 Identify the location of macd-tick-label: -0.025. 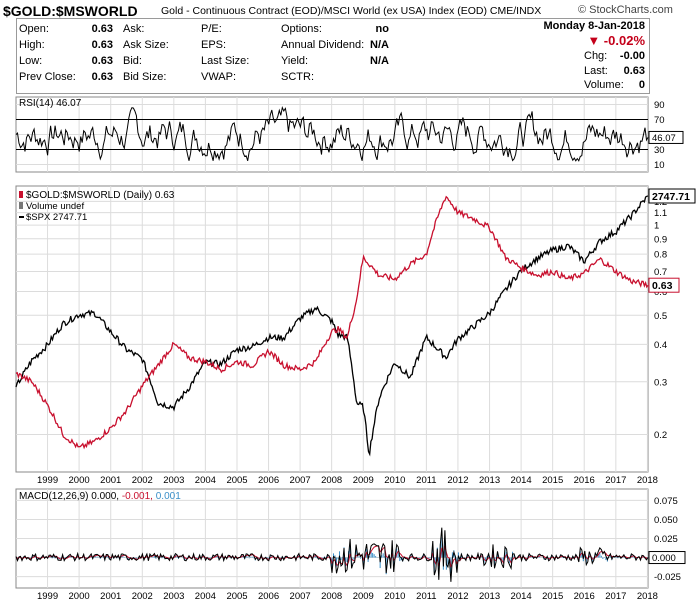
(667, 577).